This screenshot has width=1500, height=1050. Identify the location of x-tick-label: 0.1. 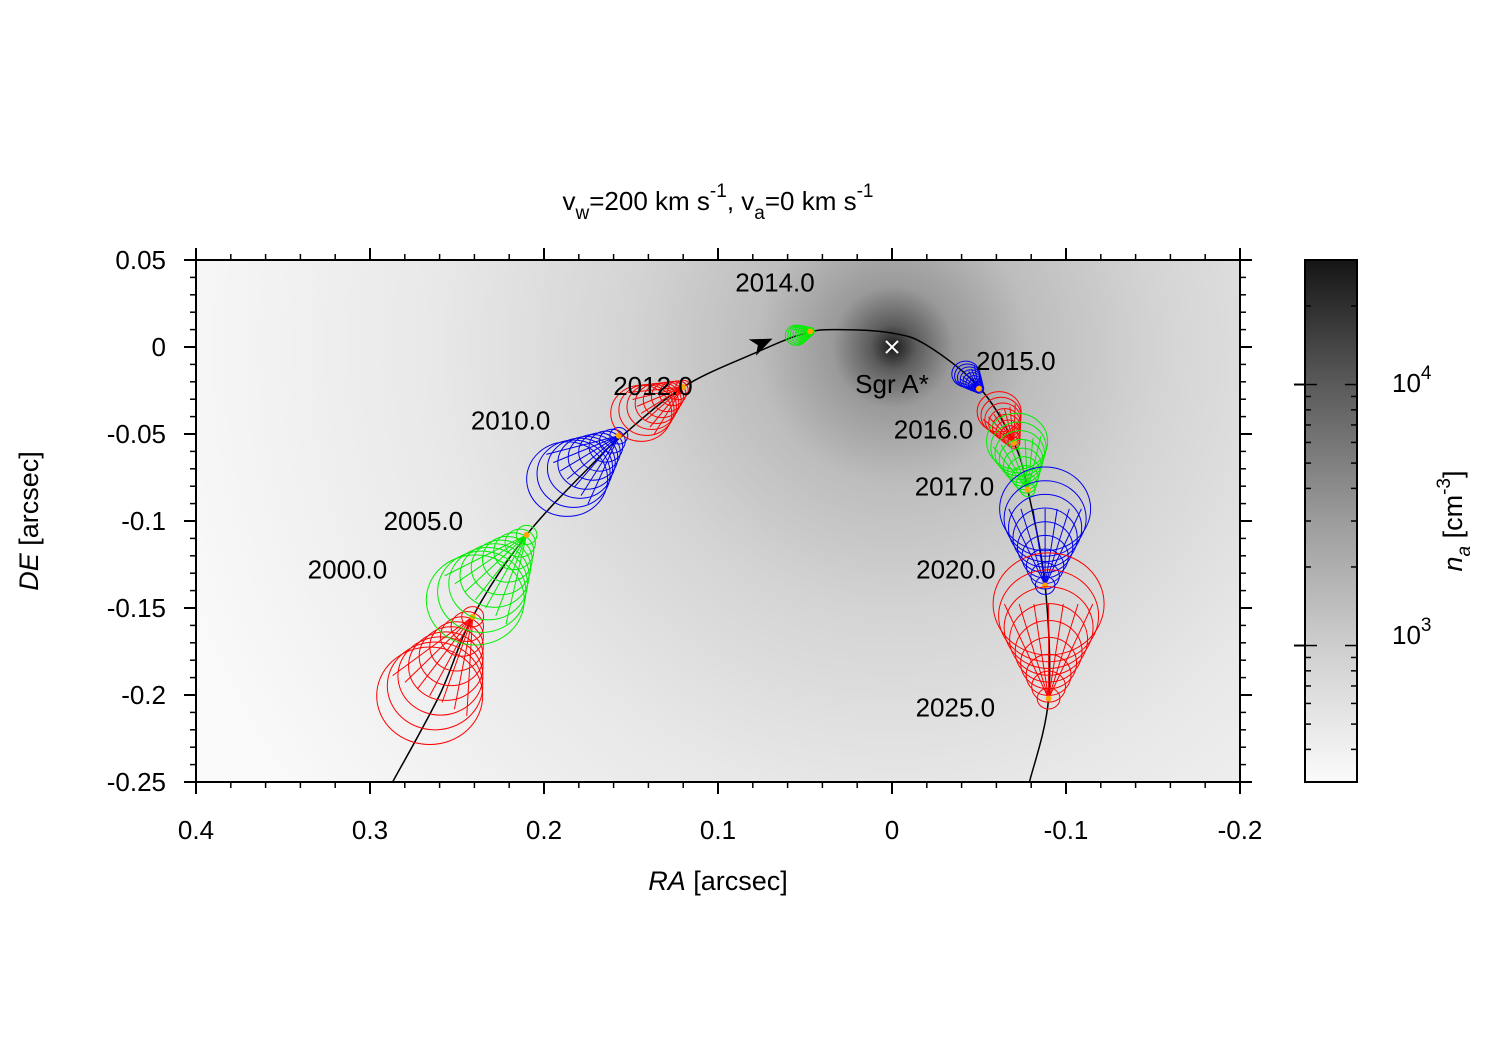
(718, 830).